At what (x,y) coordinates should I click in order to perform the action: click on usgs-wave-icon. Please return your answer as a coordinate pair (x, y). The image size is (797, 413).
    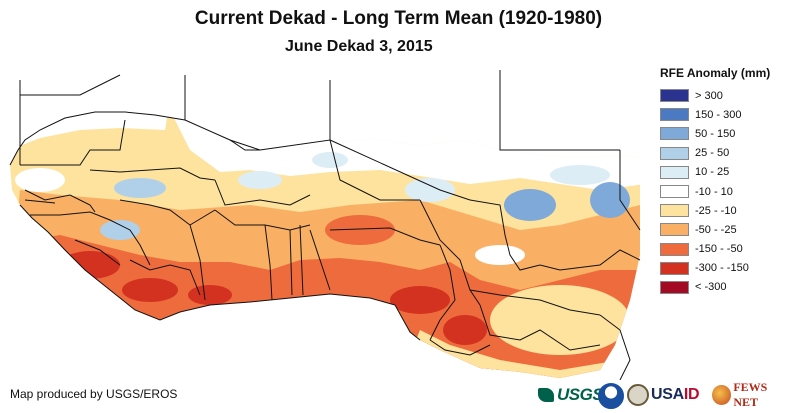
    Looking at the image, I should click on (546, 395).